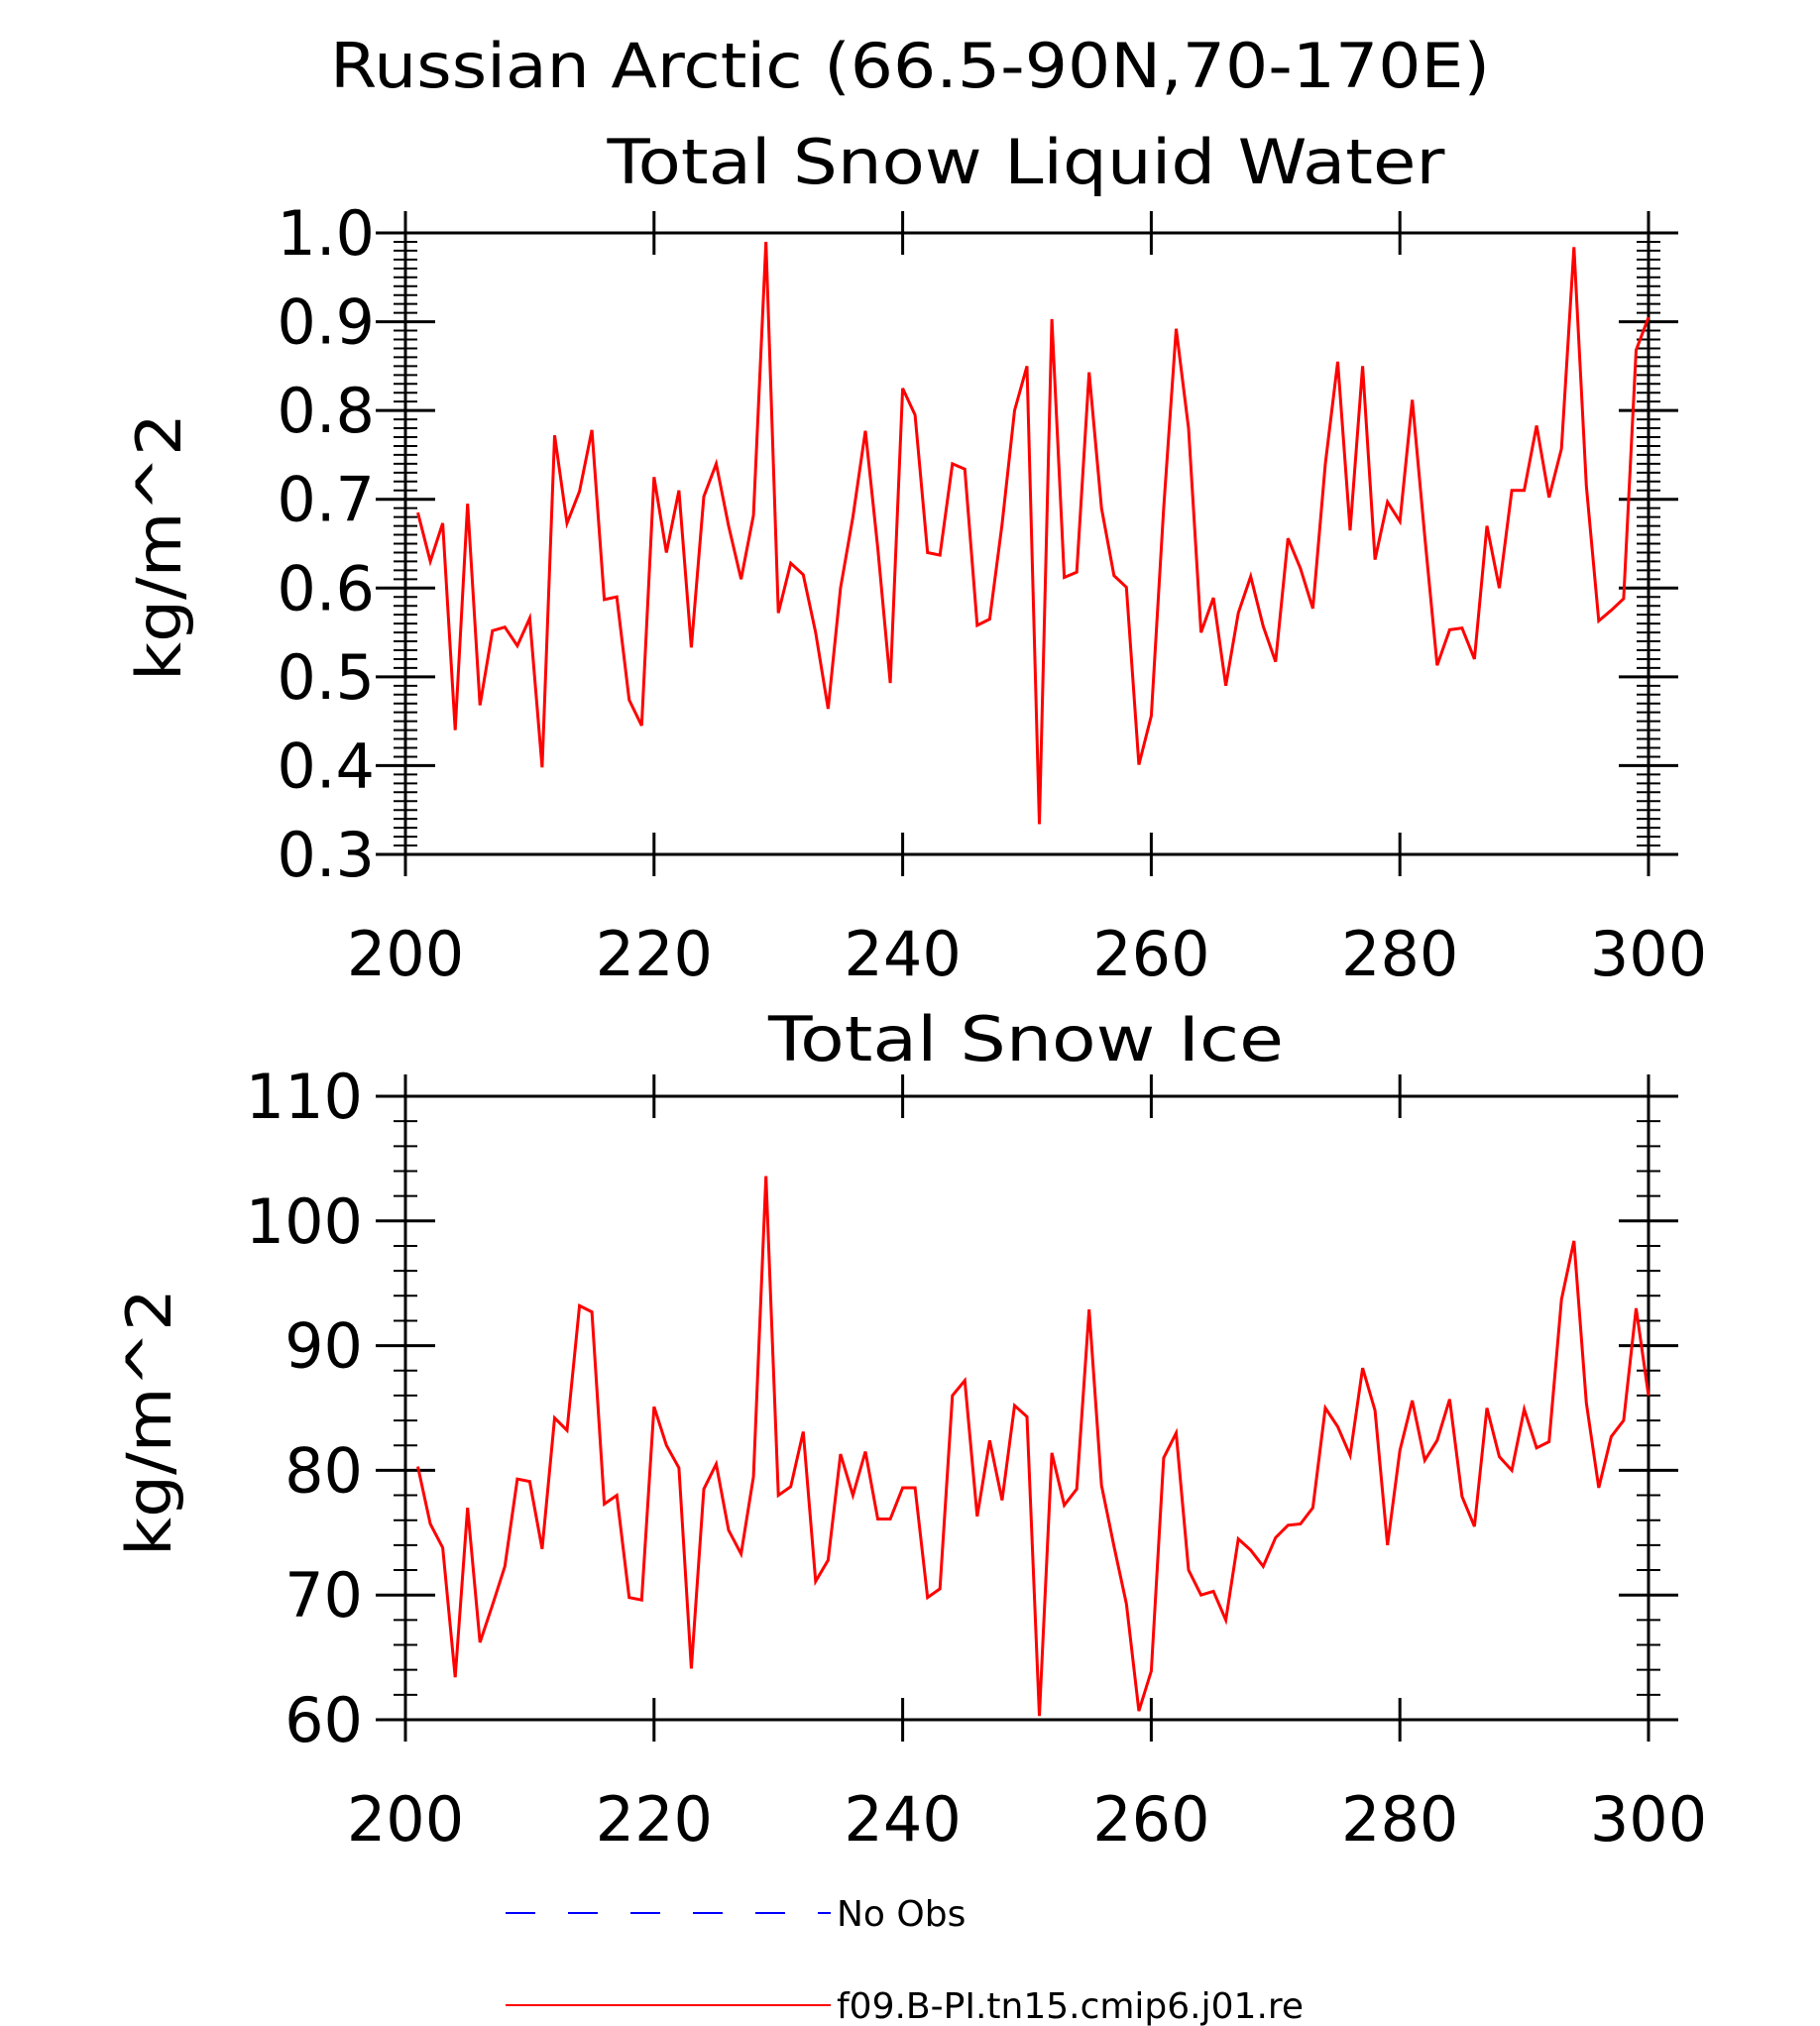  Describe the element at coordinates (905, 1960) in the screenshot. I see `legend: No Obs f09.B-PI.tn15.cmip6.j01.re` at that location.